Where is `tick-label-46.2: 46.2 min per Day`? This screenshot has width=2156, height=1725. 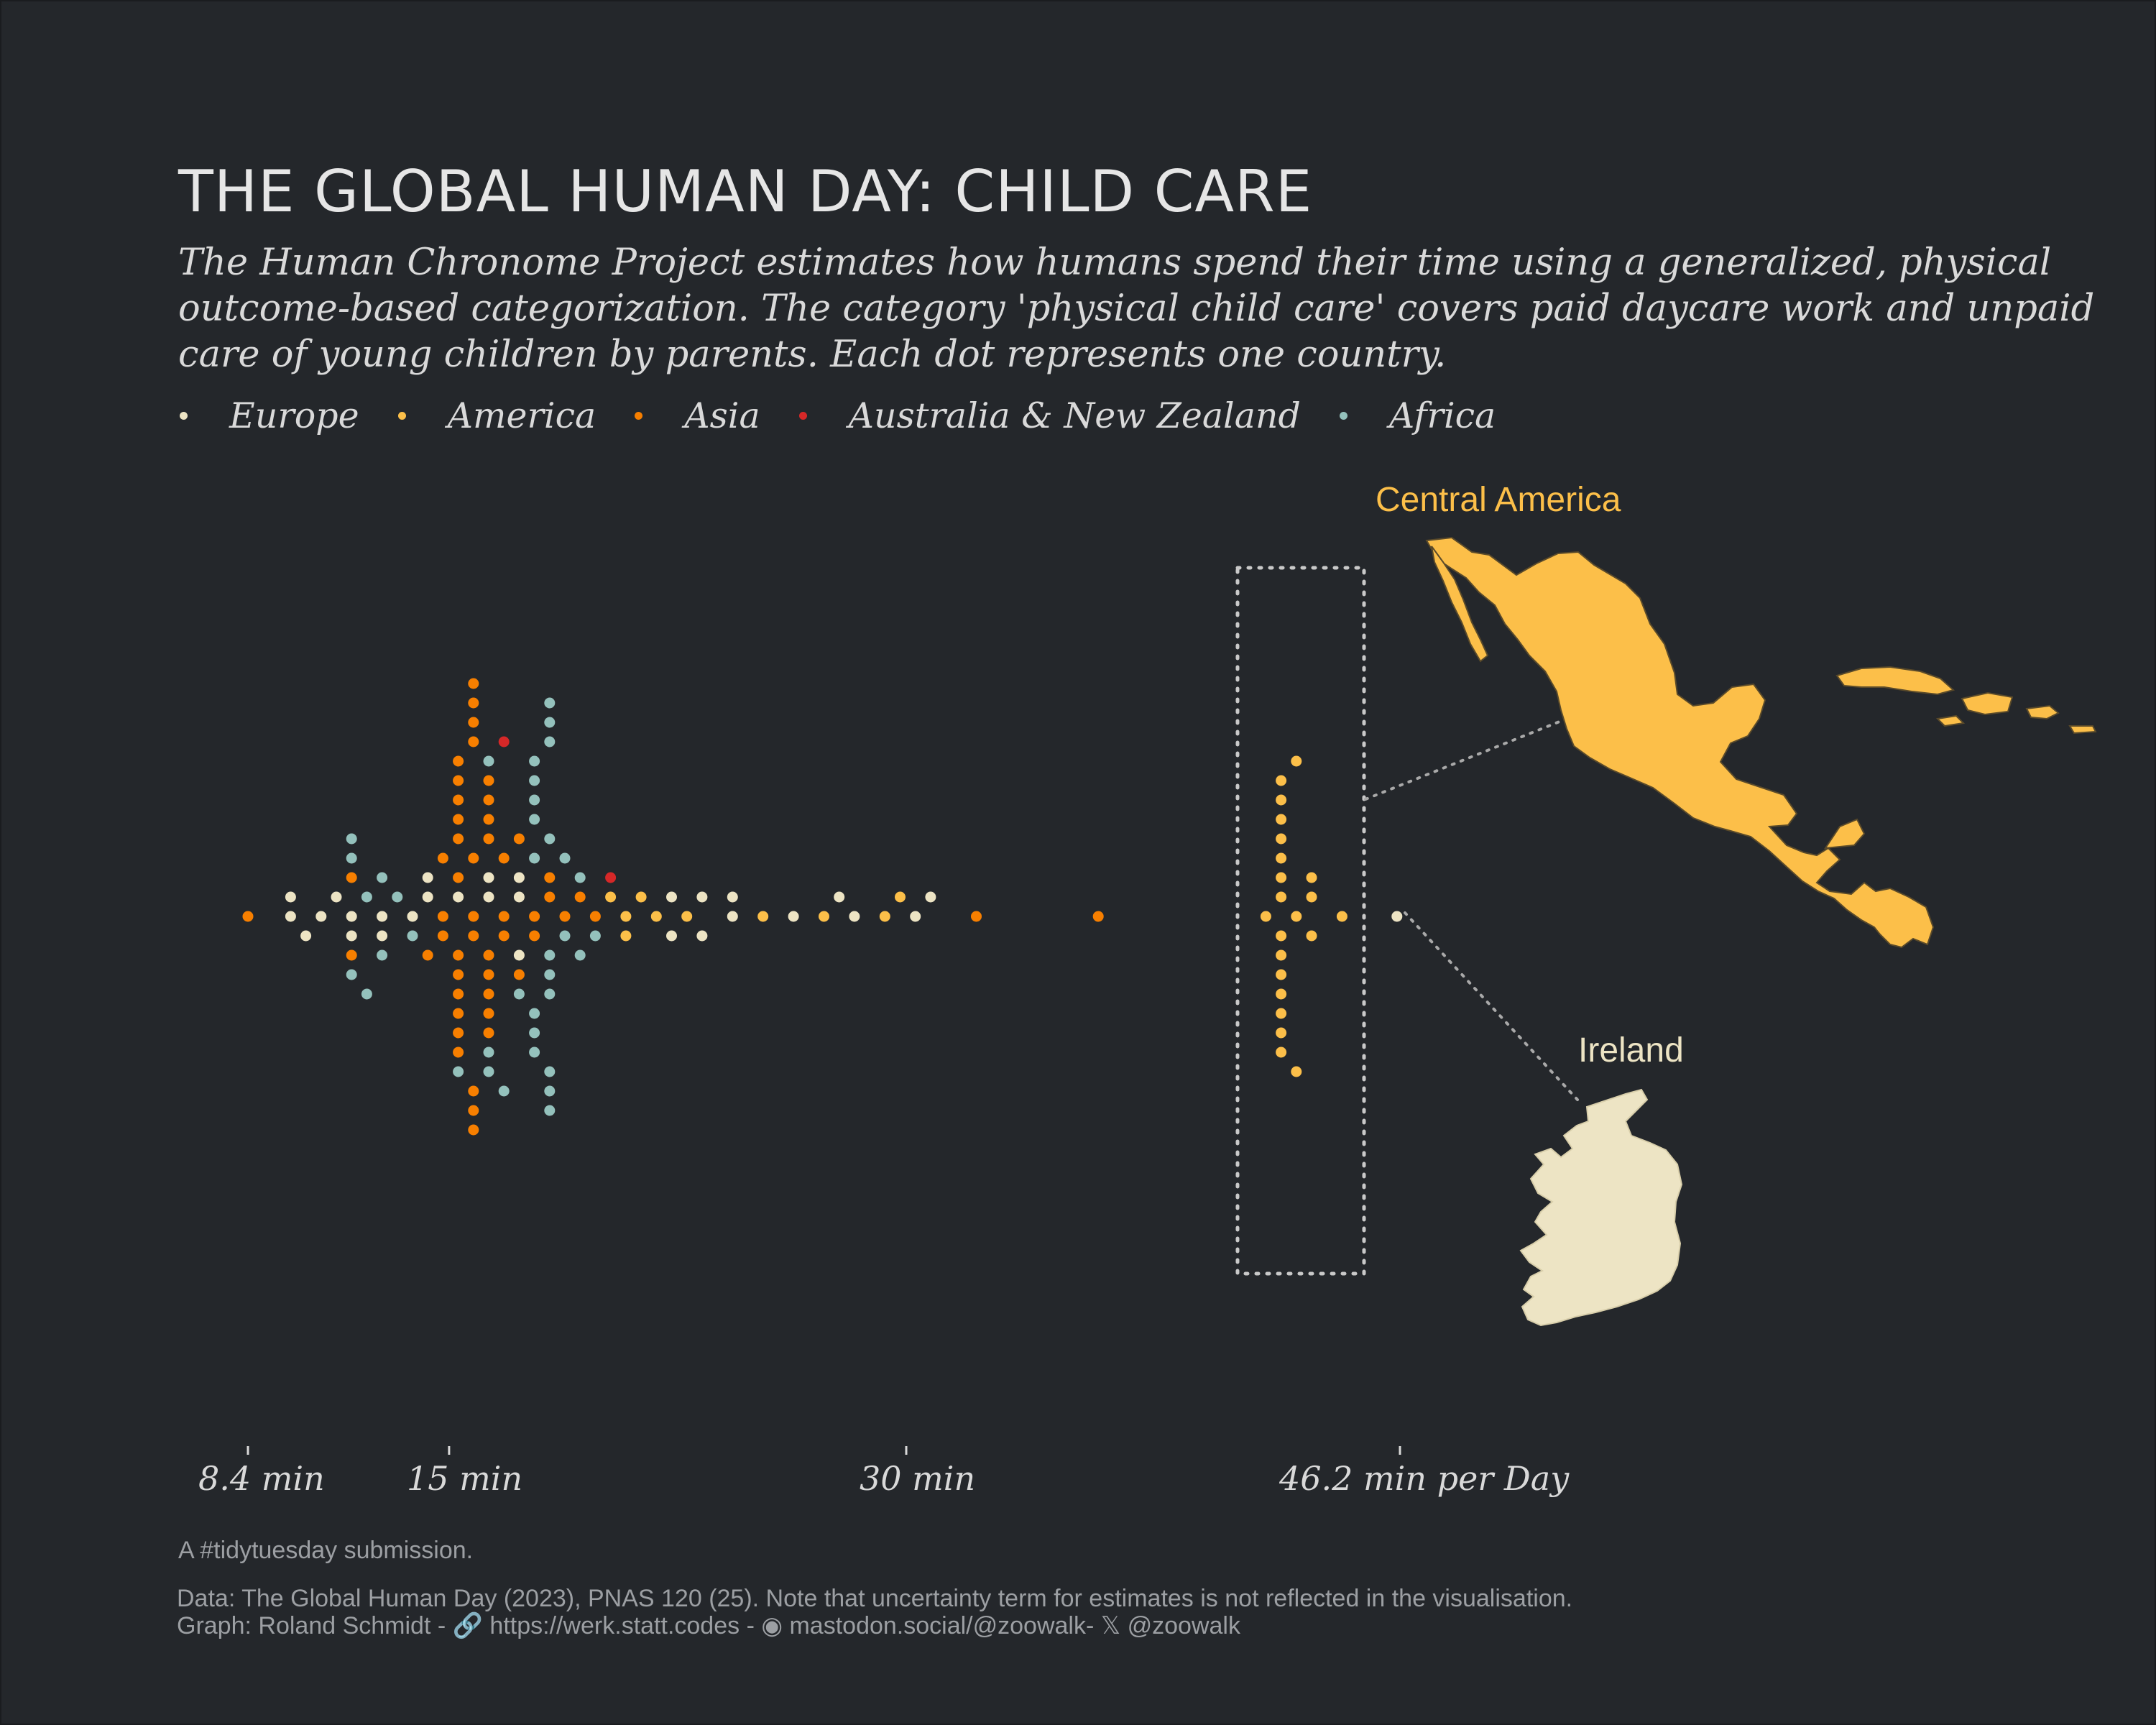 tick-label-46.2: 46.2 min per Day is located at coordinates (1424, 1478).